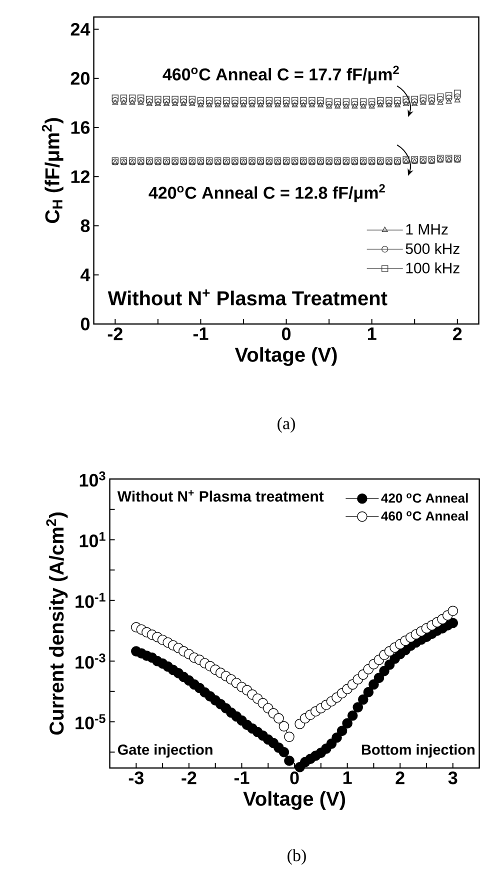 The width and height of the screenshot is (488, 885). I want to click on y-tick-label: 8, so click(85, 225).